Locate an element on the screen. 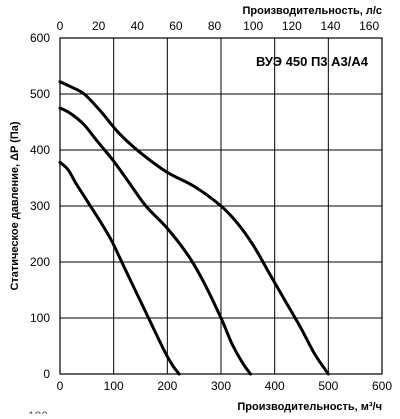  y-tick-label: 600 is located at coordinates (40, 38).